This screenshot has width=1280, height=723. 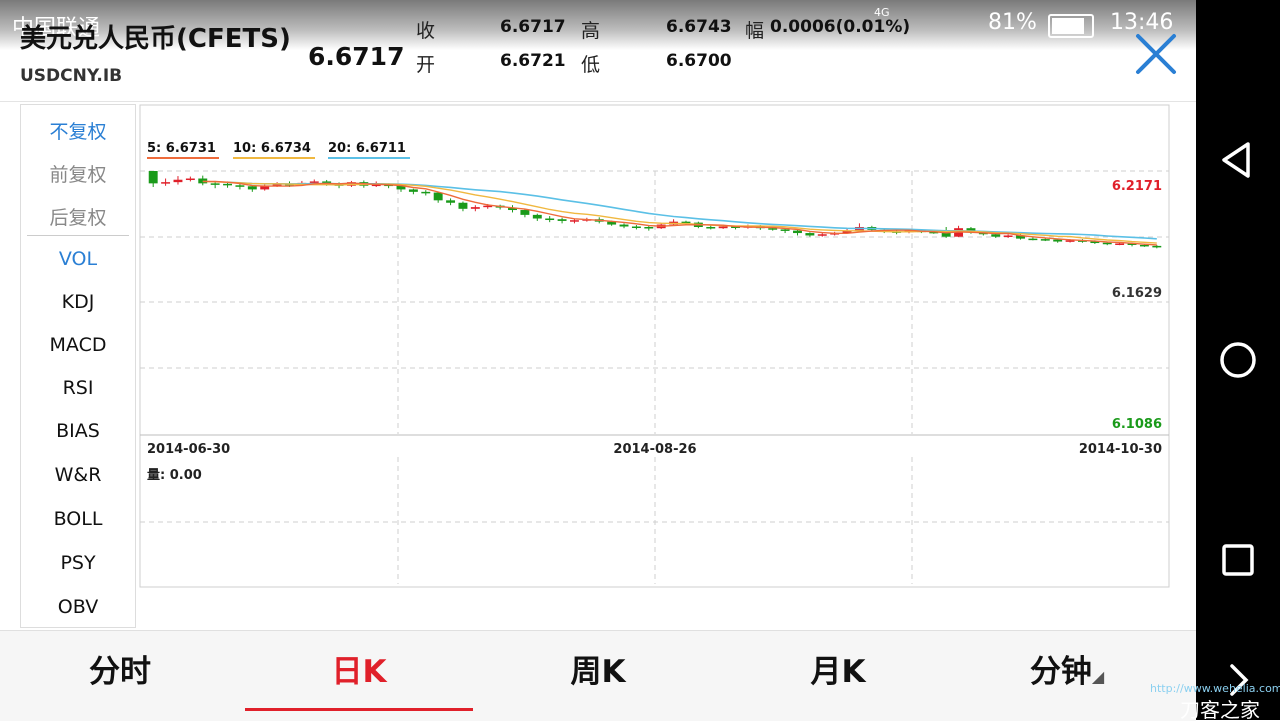 I want to click on home-icon, so click(x=1238, y=360).